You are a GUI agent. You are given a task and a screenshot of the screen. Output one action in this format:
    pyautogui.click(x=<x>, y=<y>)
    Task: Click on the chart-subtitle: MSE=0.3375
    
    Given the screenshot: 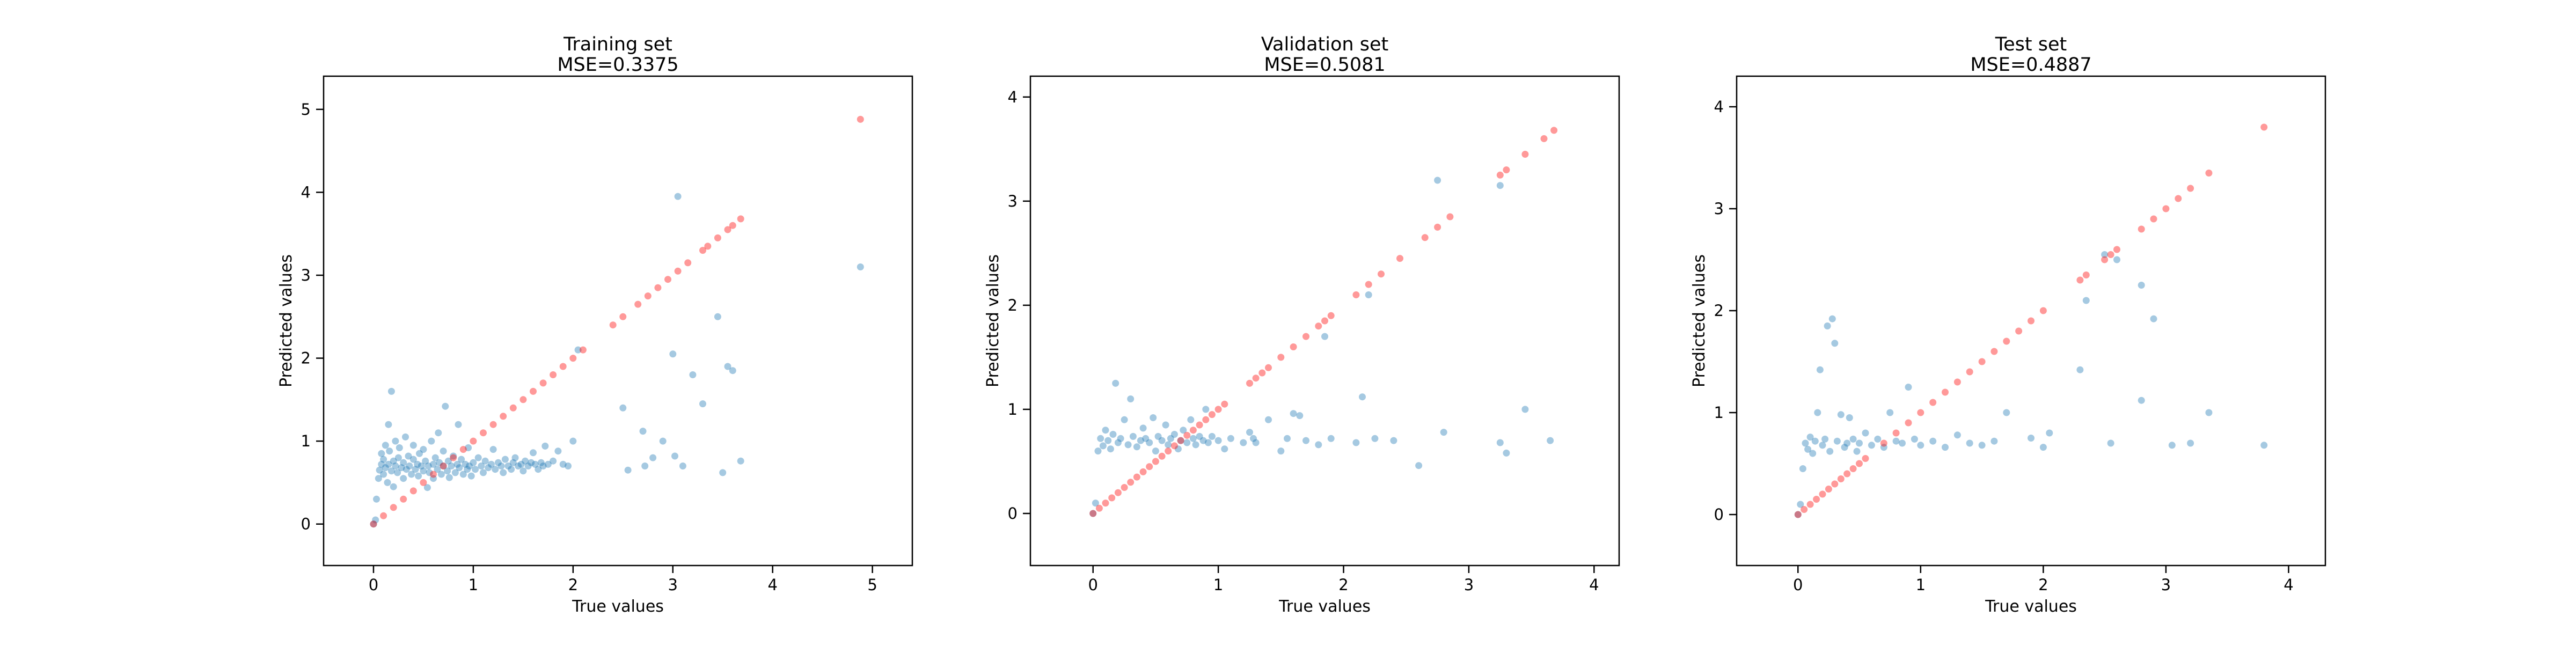 What is the action you would take?
    pyautogui.click(x=617, y=65)
    